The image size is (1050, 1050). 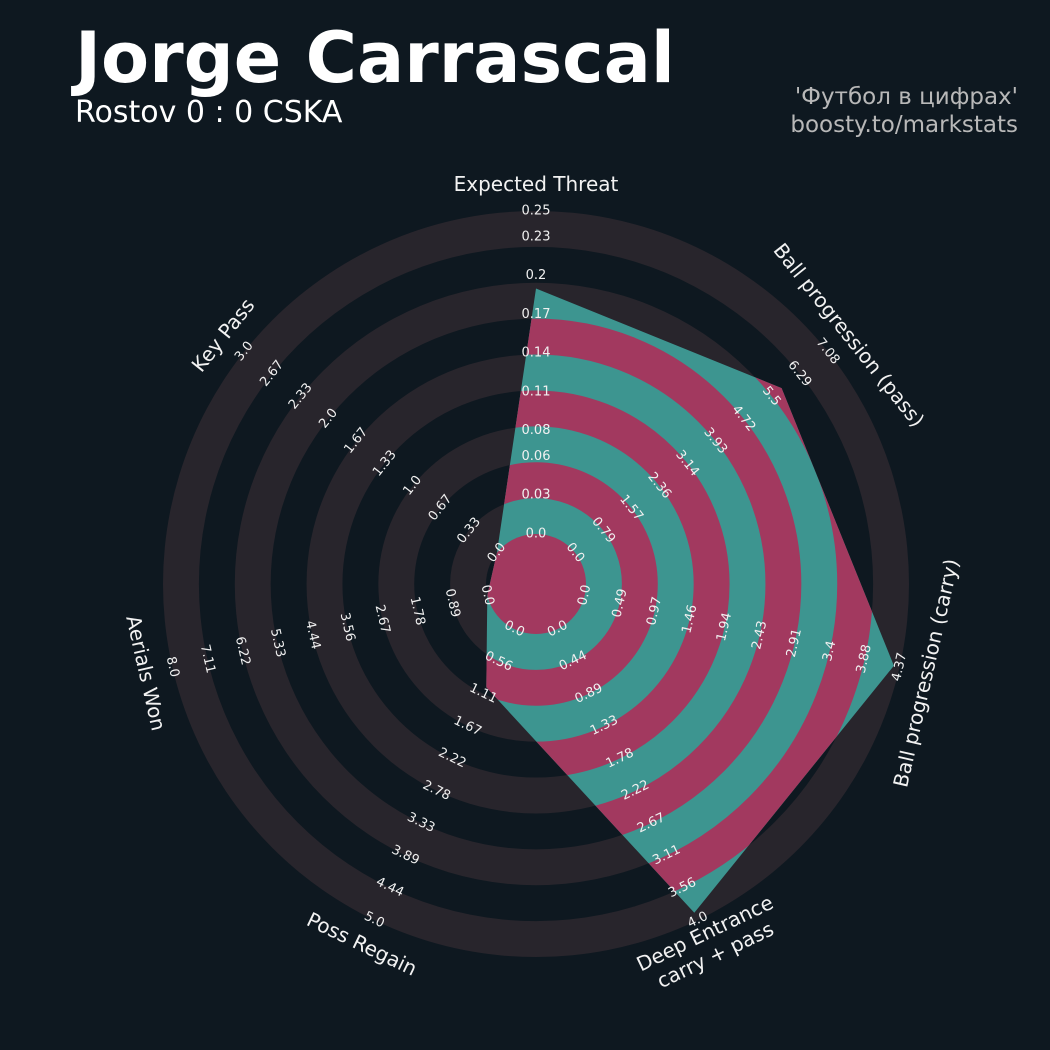 What do you see at coordinates (536, 584) in the screenshot?
I see `radar-center` at bounding box center [536, 584].